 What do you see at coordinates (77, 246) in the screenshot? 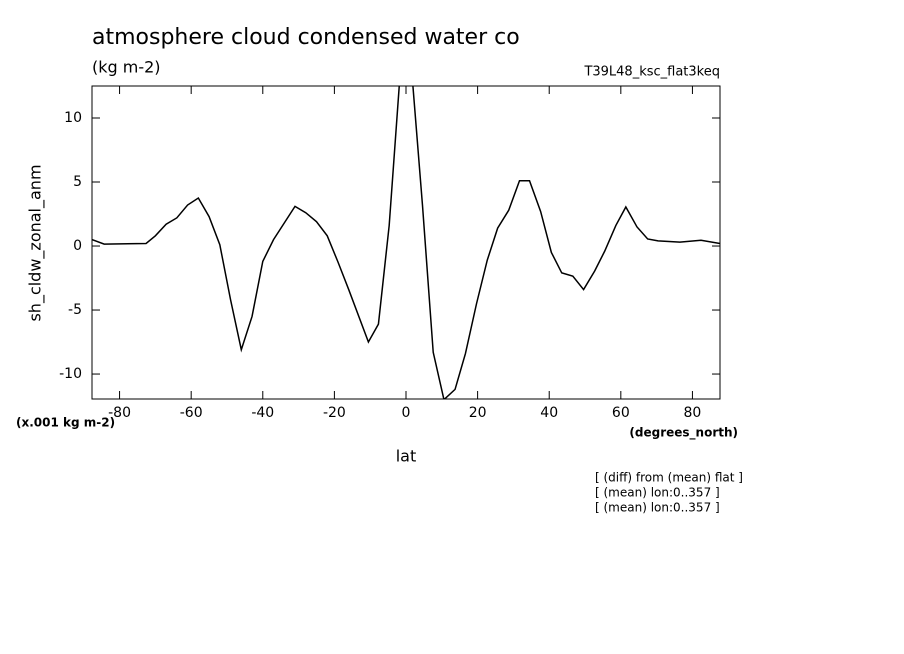
I see `y-tick-label: 0` at bounding box center [77, 246].